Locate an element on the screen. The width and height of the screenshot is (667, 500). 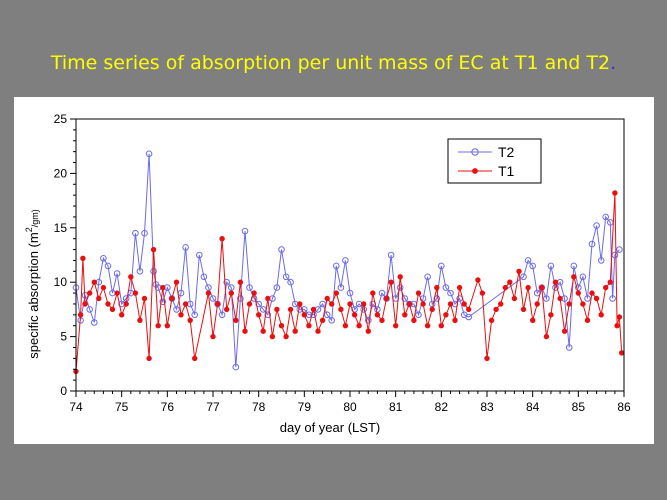
x-tick-label: 79 is located at coordinates (305, 407).